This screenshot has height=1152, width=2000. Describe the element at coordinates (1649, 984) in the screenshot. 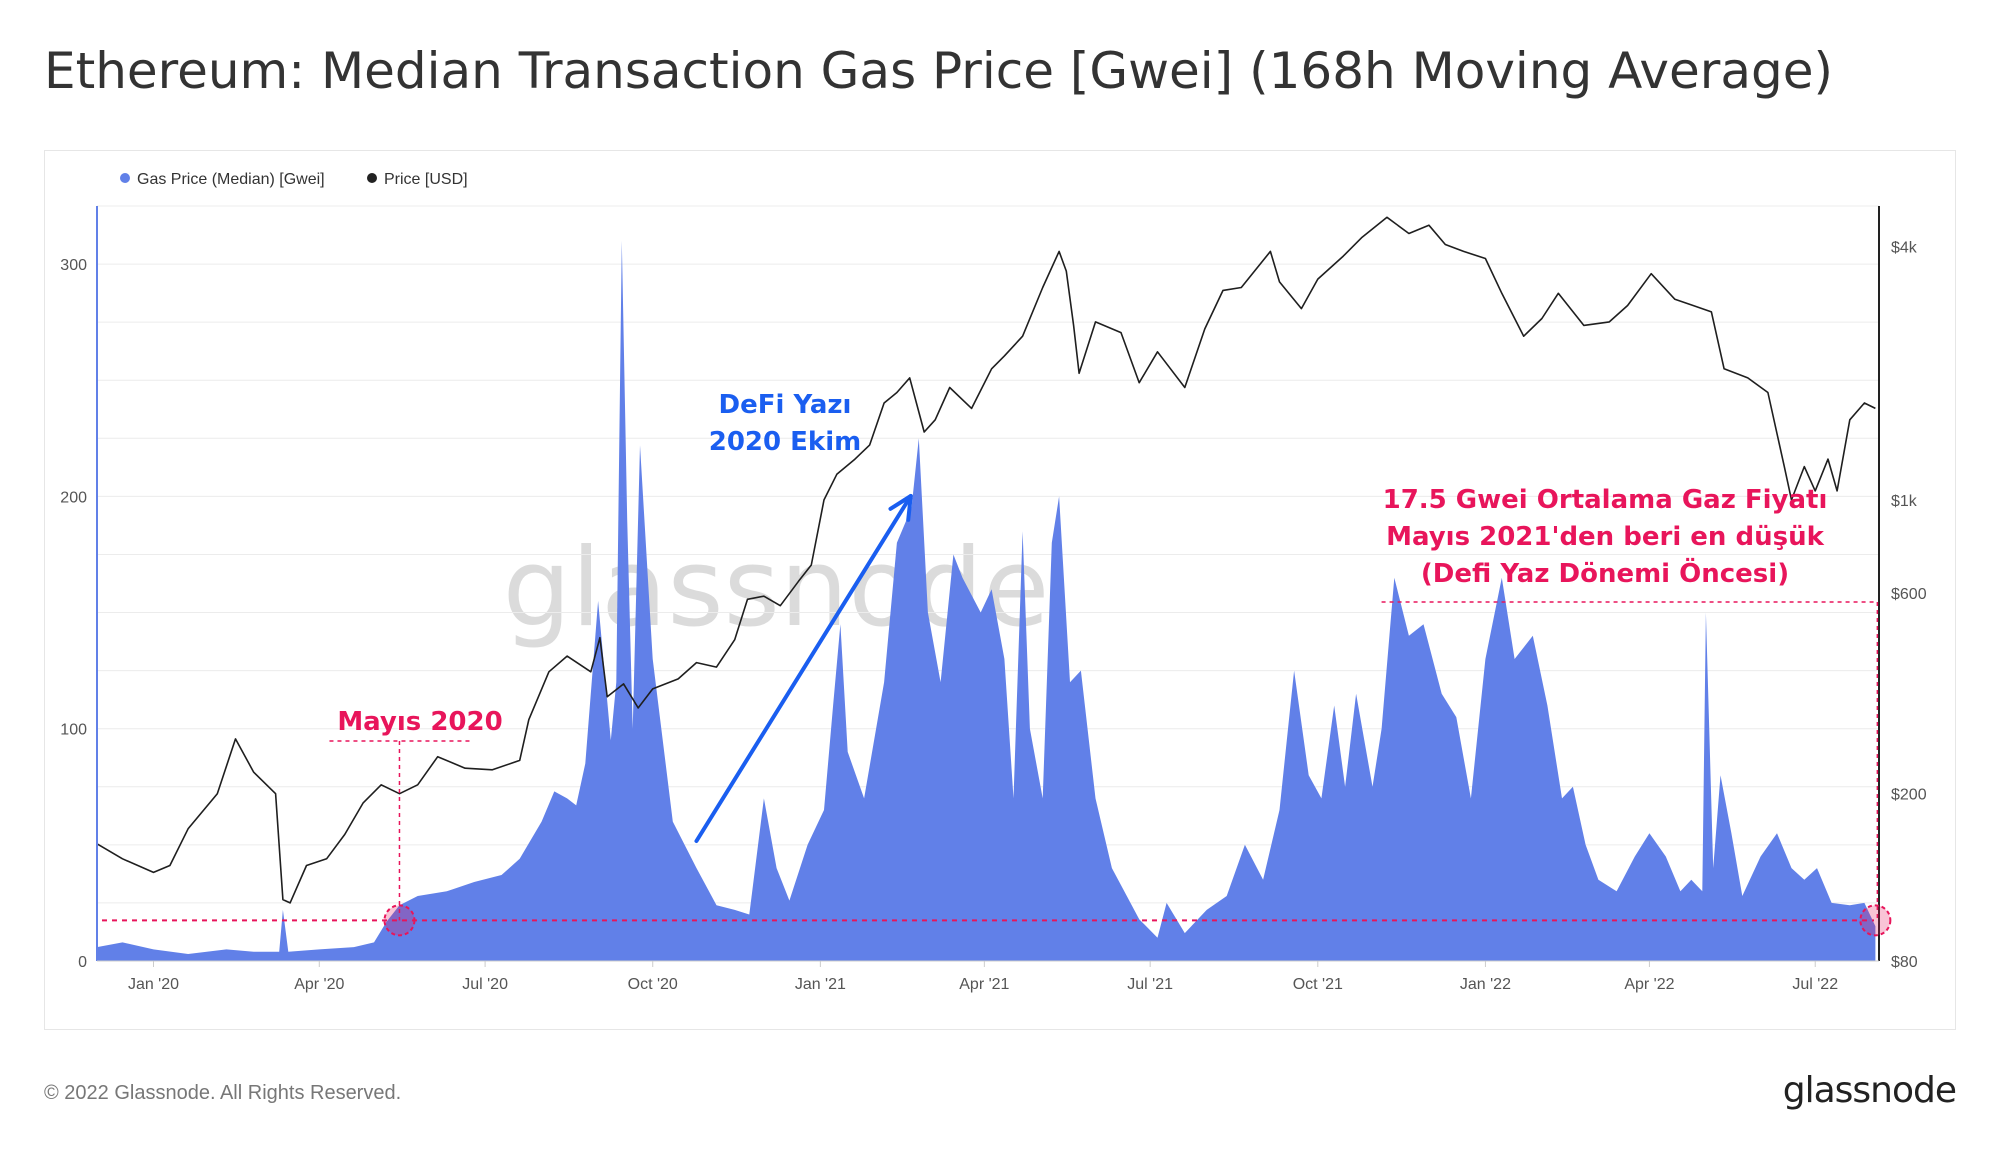

I see `x-tick-label: Apr '22` at that location.